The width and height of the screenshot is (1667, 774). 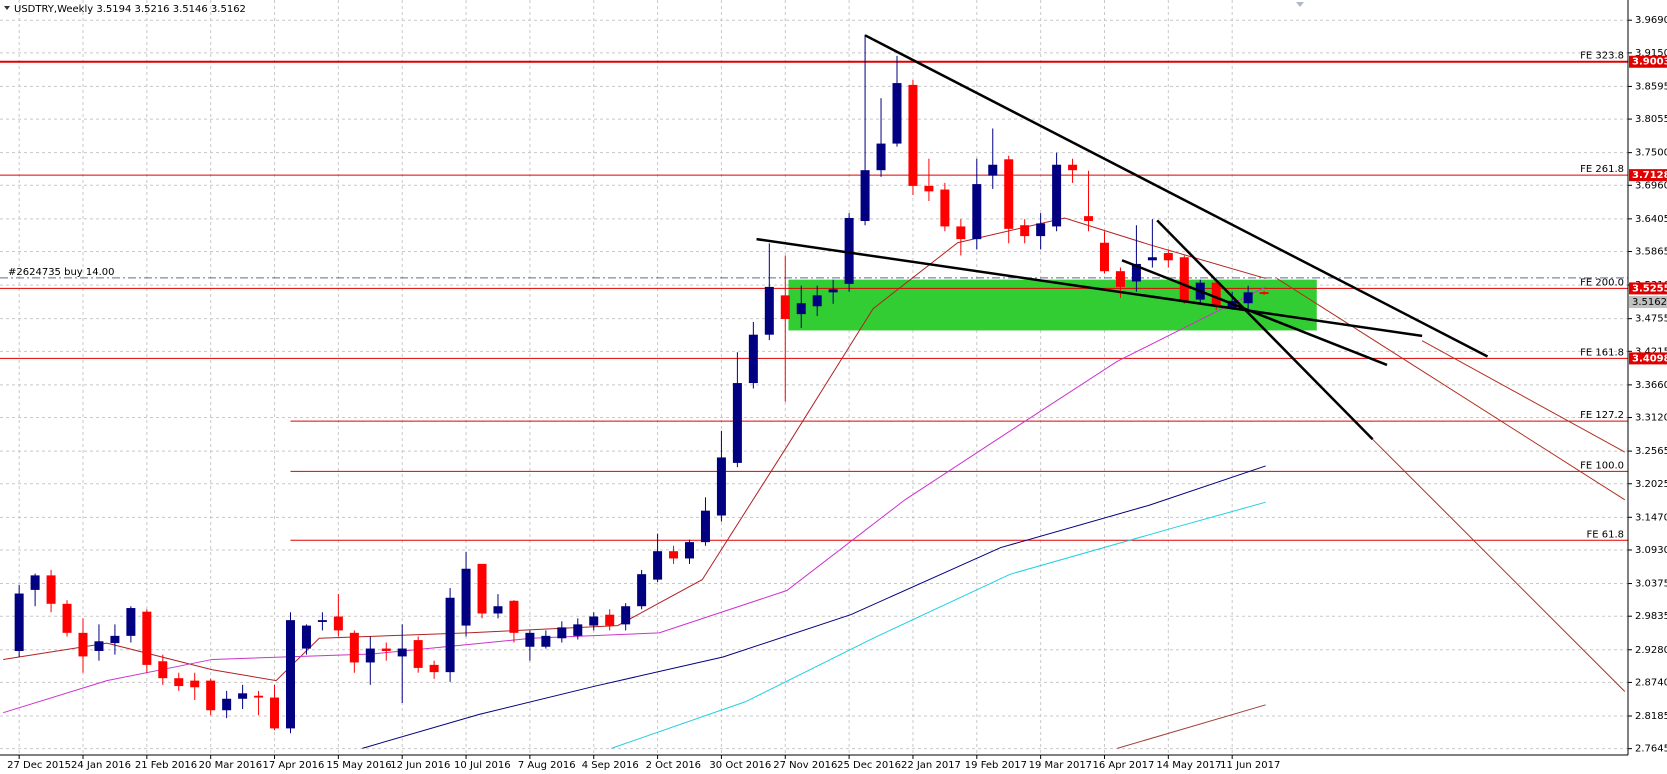 I want to click on y-tick-label: 3.0375, so click(x=1651, y=584).